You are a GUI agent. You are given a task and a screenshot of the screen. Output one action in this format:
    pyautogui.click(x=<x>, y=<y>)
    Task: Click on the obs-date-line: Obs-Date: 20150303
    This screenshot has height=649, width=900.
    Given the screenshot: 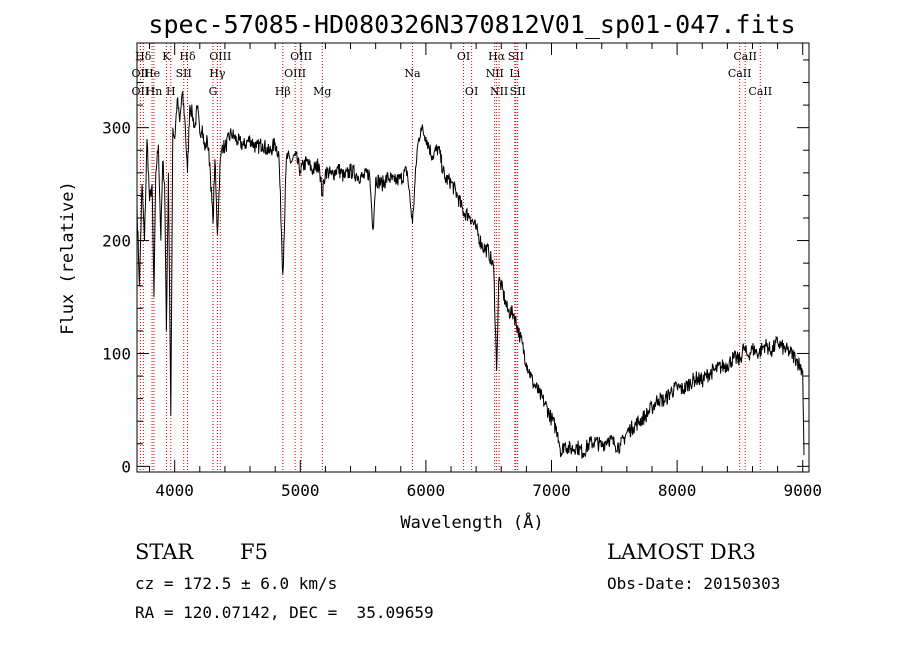 What is the action you would take?
    pyautogui.click(x=694, y=583)
    